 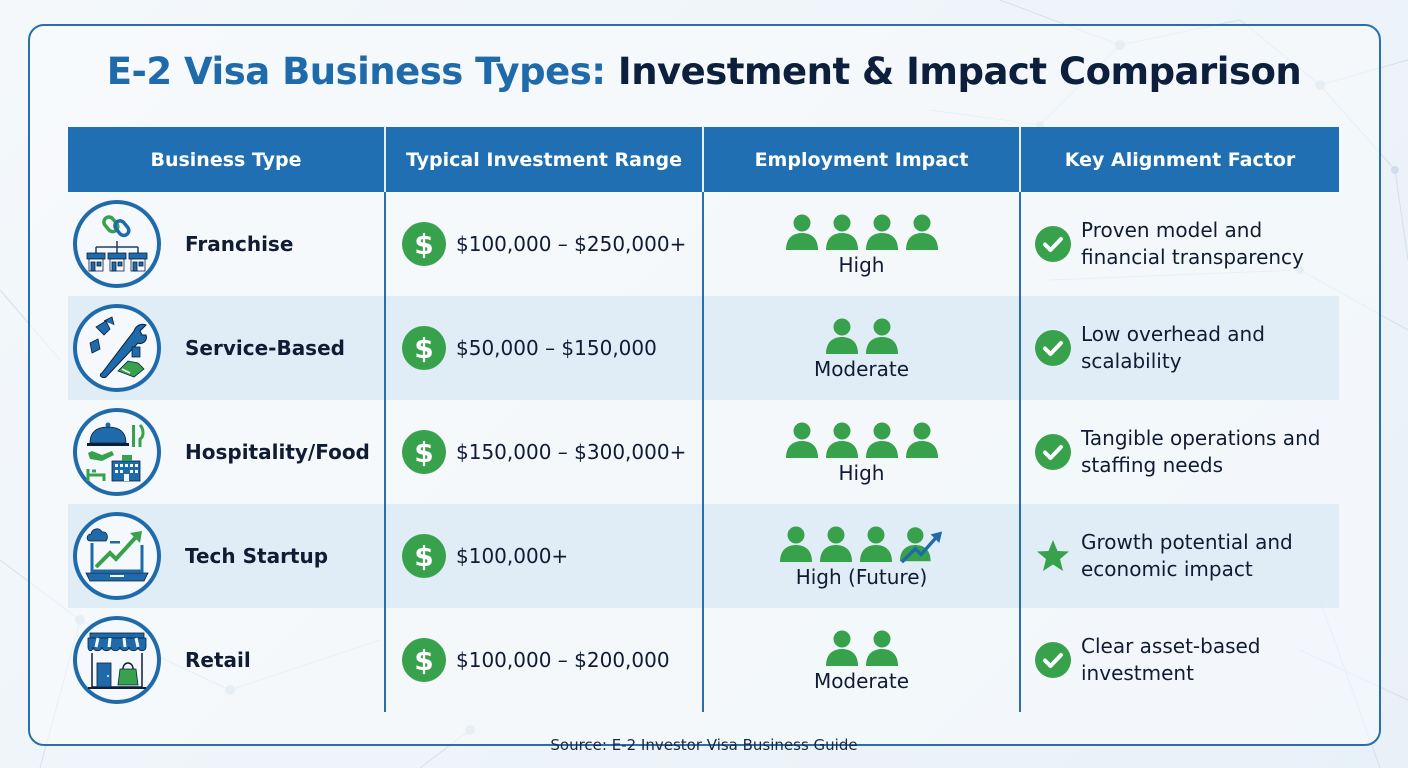 What do you see at coordinates (545, 159) in the screenshot?
I see `header-investment-range: Typical Investment Range` at bounding box center [545, 159].